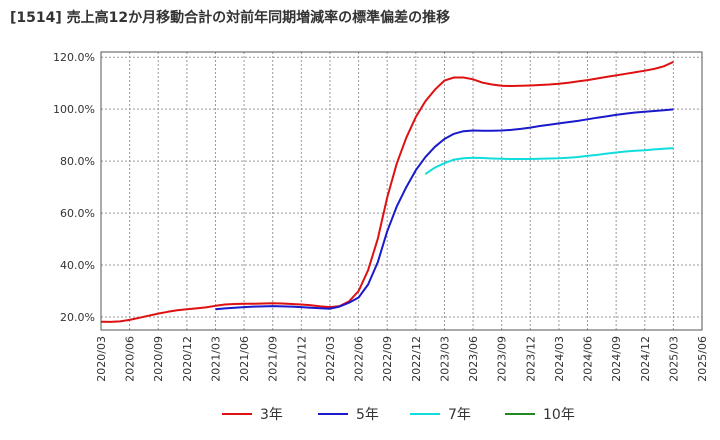  What do you see at coordinates (130, 359) in the screenshot?
I see `x-tick-label: 2020/06` at bounding box center [130, 359].